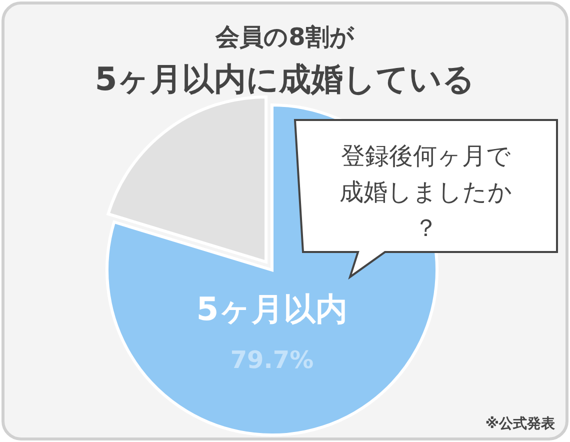 This screenshot has height=442, width=570. What do you see at coordinates (520, 424) in the screenshot?
I see `text: ※公式発表` at bounding box center [520, 424].